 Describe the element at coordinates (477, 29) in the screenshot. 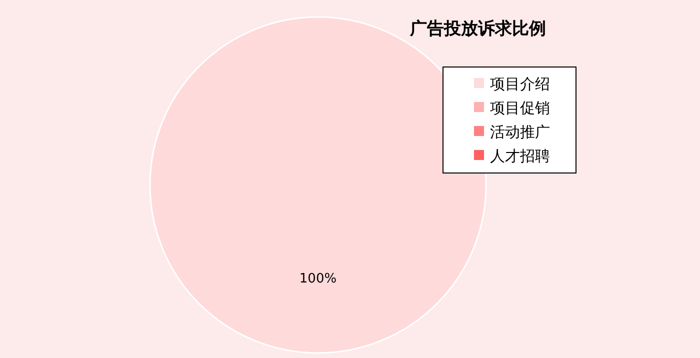

I see `chart-title: 广告投放诉求比例` at that location.